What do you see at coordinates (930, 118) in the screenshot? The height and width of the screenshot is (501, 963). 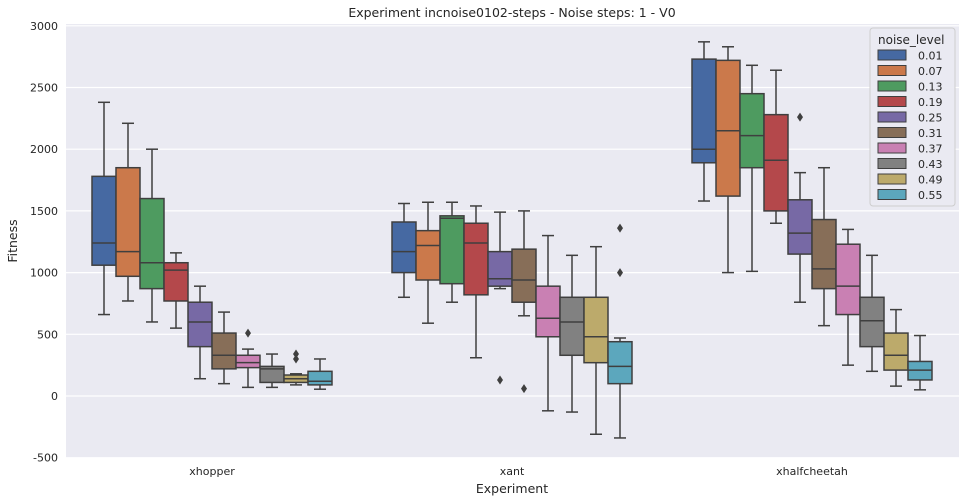 I see `legend-label: 0.25` at bounding box center [930, 118].